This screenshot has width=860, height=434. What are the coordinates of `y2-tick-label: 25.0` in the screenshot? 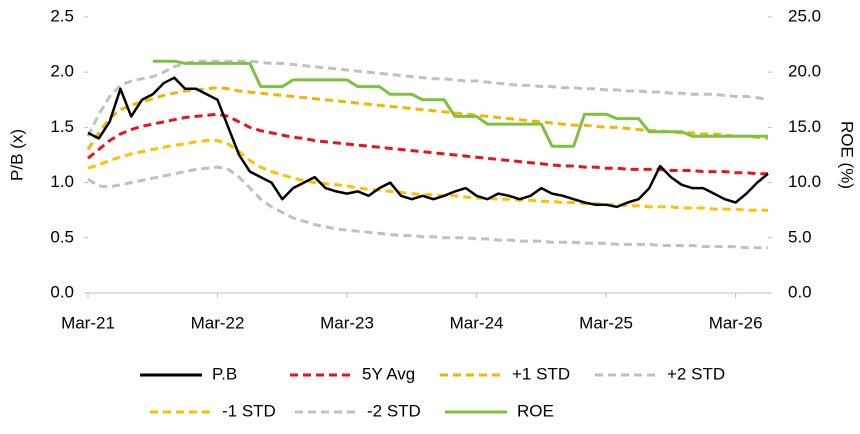 It's located at (804, 15).